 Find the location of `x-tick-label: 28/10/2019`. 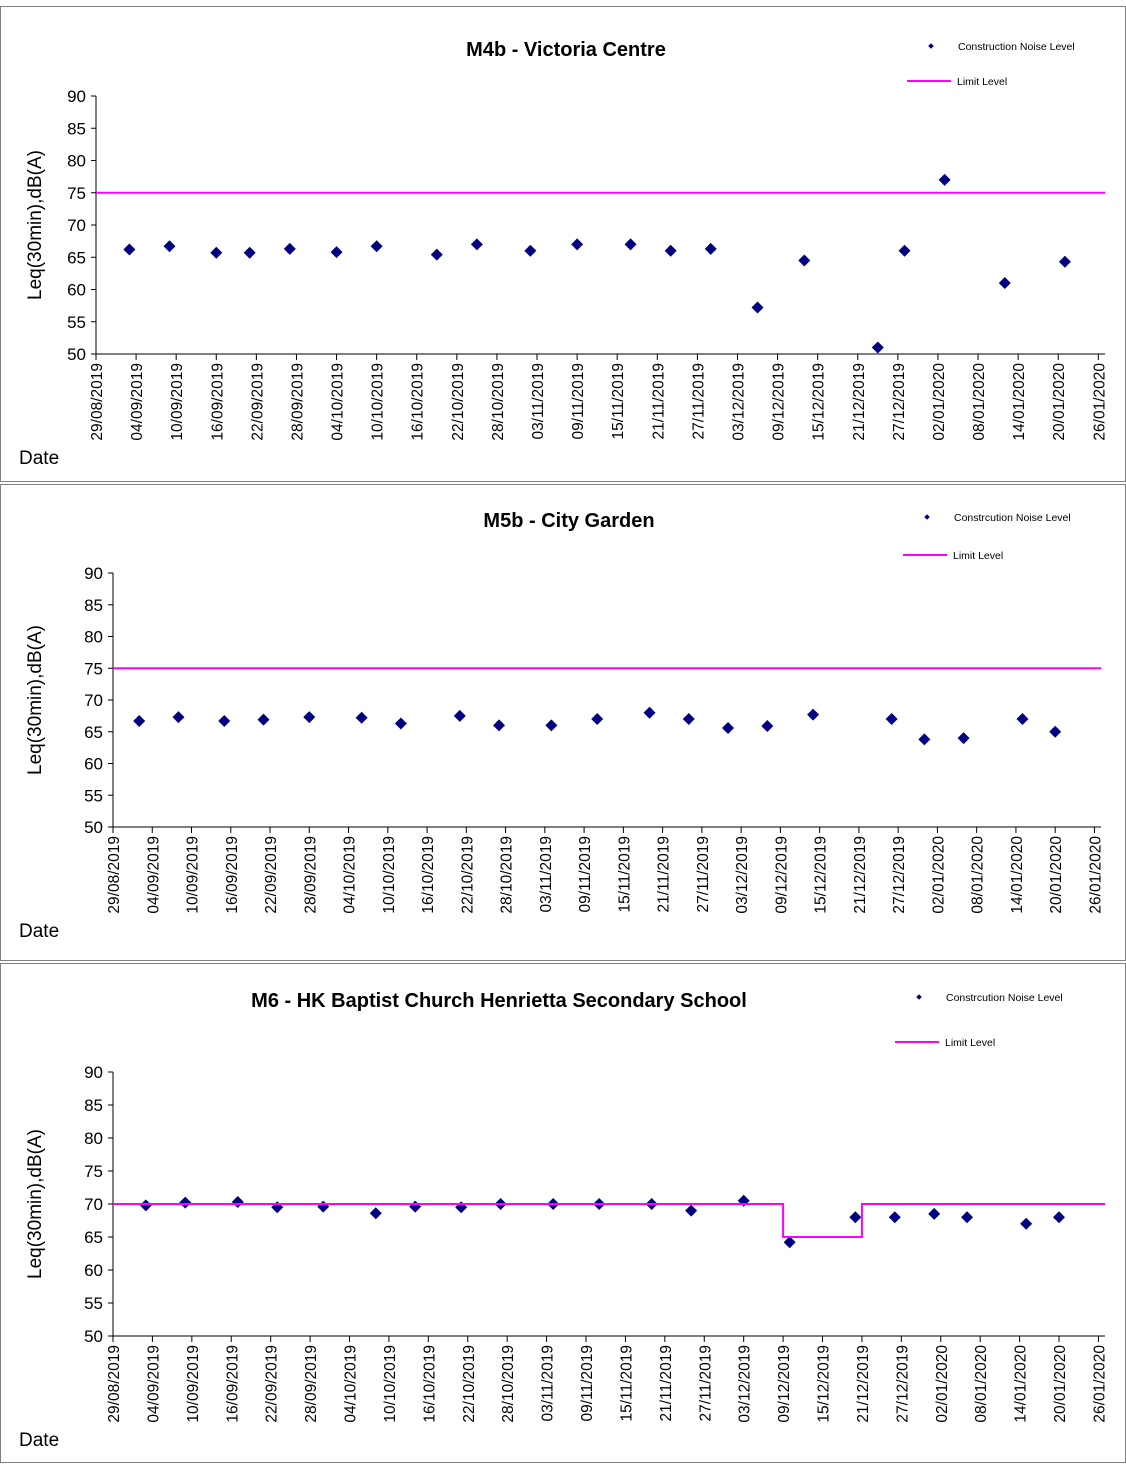

x-tick-label: 28/10/2019 is located at coordinates (508, 1384).